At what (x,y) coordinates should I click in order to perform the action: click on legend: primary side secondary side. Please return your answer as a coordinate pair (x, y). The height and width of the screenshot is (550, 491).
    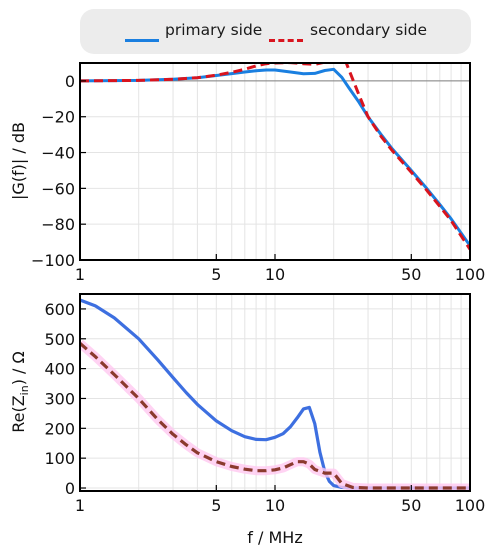
    Looking at the image, I should click on (275, 31).